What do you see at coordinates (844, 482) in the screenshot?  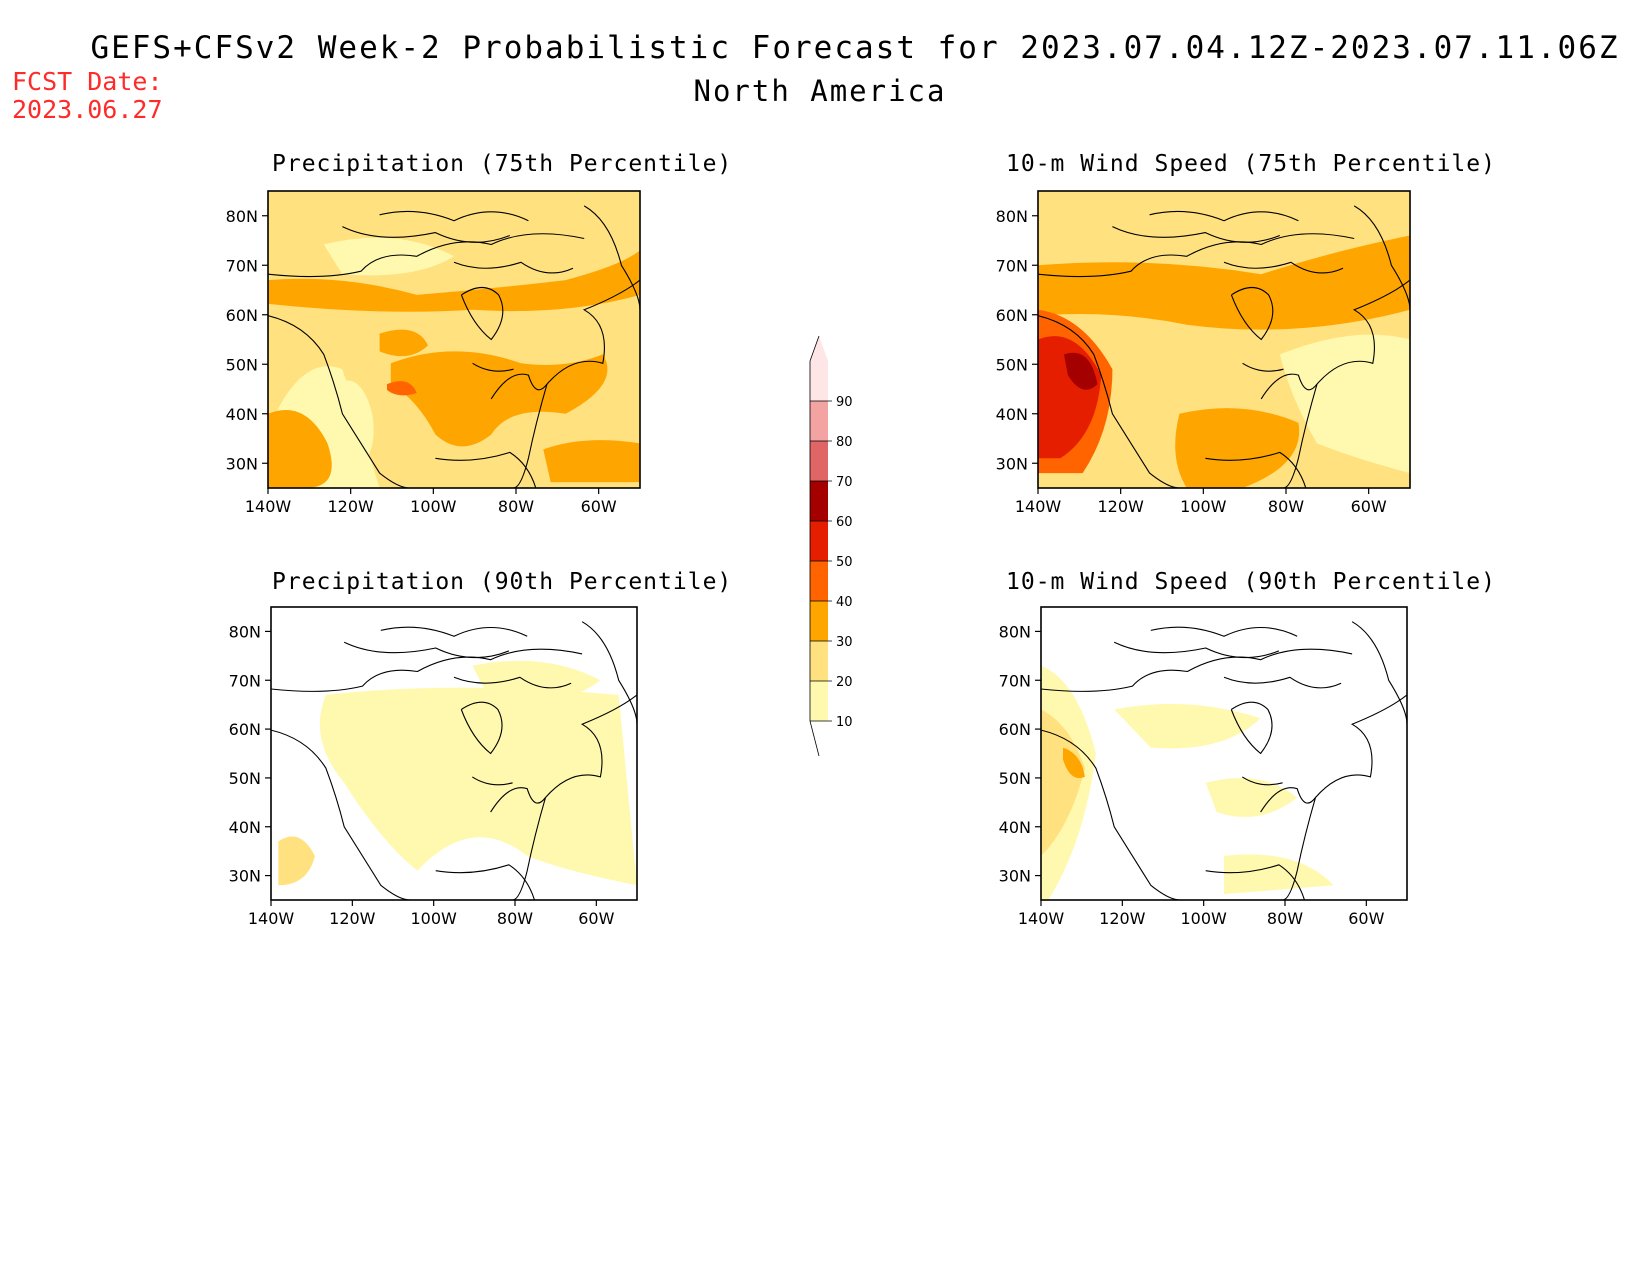 I see `colorbar-label: 70` at bounding box center [844, 482].